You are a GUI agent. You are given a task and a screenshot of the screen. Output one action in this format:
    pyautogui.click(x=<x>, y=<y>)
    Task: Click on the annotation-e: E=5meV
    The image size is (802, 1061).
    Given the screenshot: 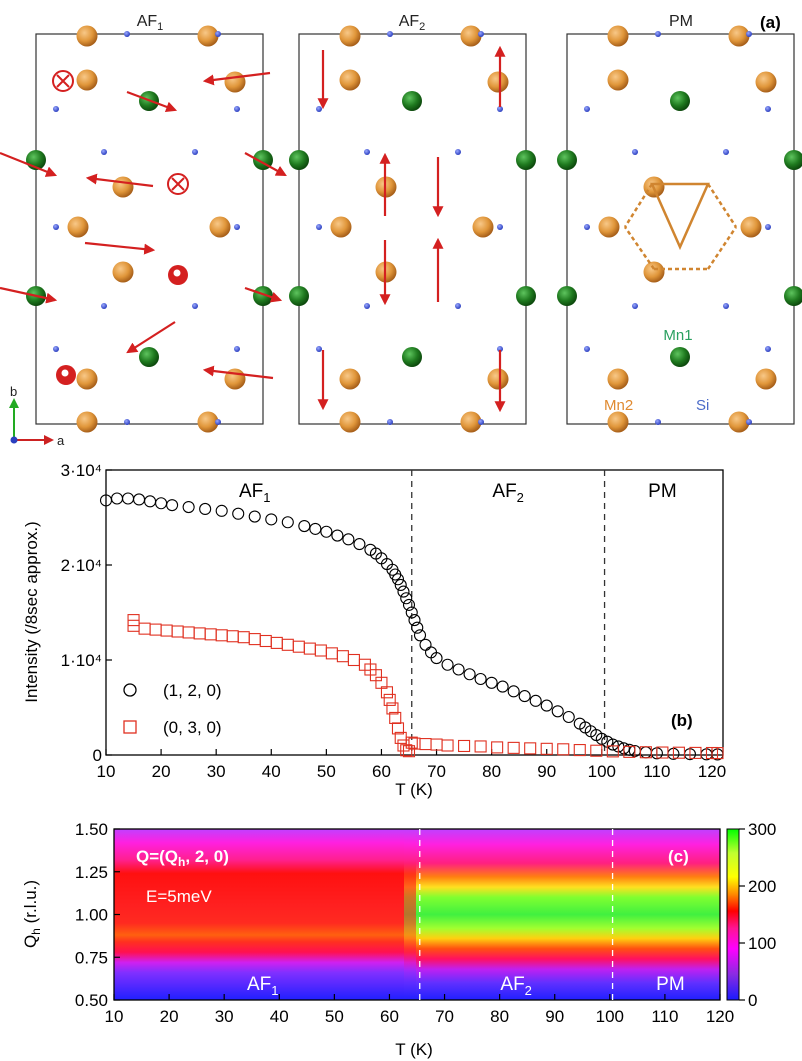 What is the action you would take?
    pyautogui.click(x=179, y=896)
    